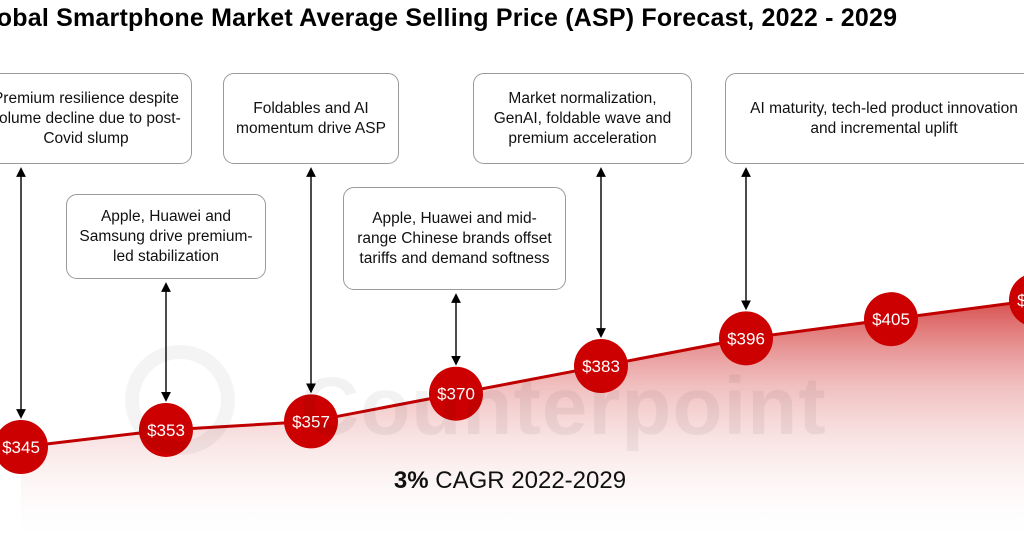 This screenshot has height=544, width=1024. Describe the element at coordinates (1020, 300) in the screenshot. I see `data-label-2029: $414` at that location.